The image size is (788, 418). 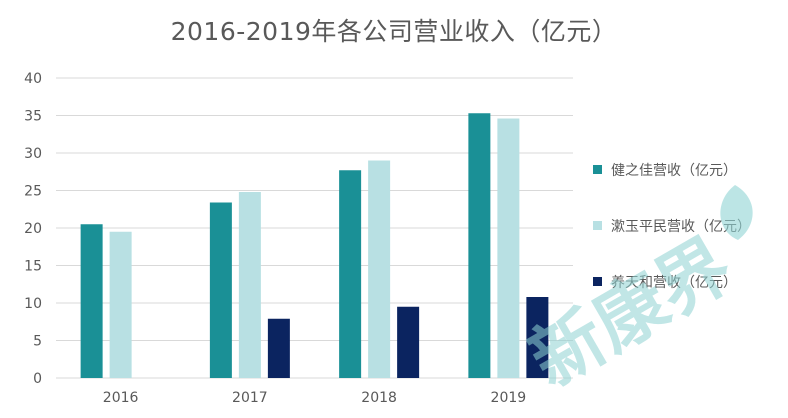 I want to click on leaf-icon, so click(x=736, y=212).